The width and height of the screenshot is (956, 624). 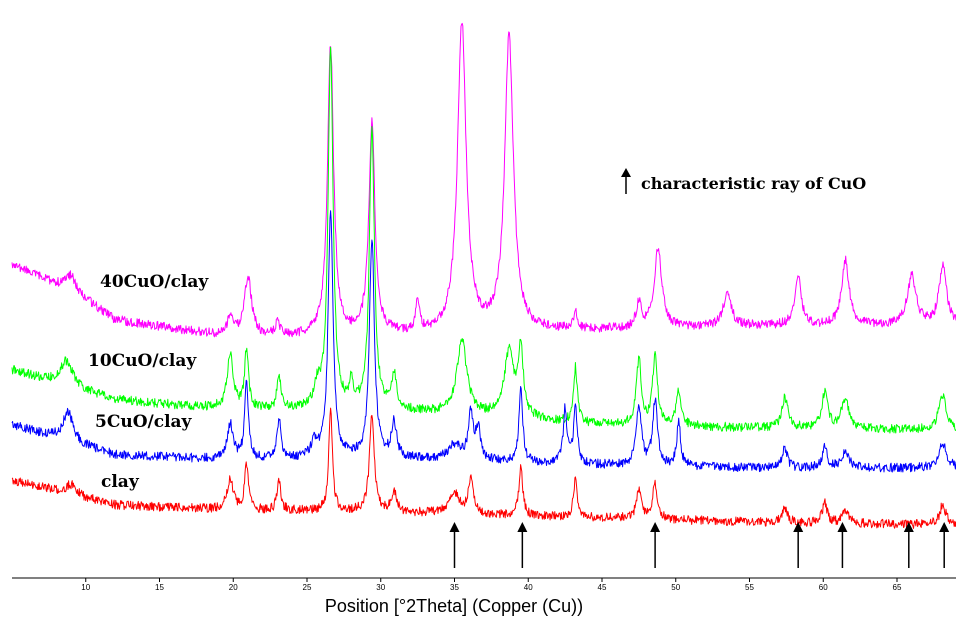 What do you see at coordinates (753, 183) in the screenshot?
I see `legend-text: characteristic ray of CuO` at bounding box center [753, 183].